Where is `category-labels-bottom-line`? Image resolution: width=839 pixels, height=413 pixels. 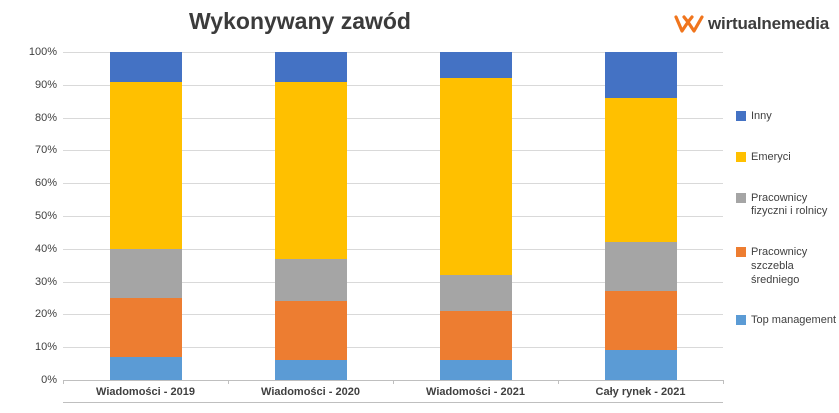 category-labels-bottom-line is located at coordinates (393, 402).